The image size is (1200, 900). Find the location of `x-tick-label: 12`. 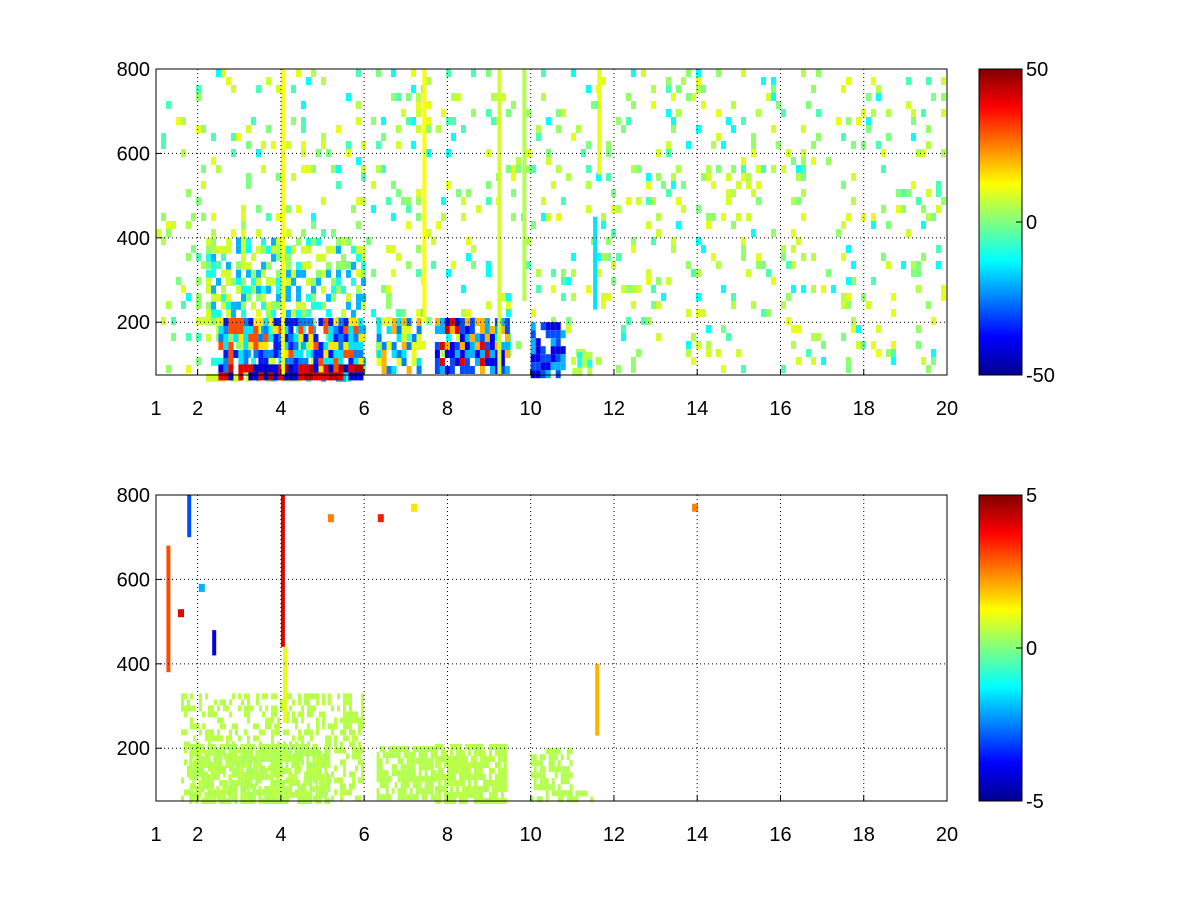

x-tick-label: 12 is located at coordinates (614, 835).